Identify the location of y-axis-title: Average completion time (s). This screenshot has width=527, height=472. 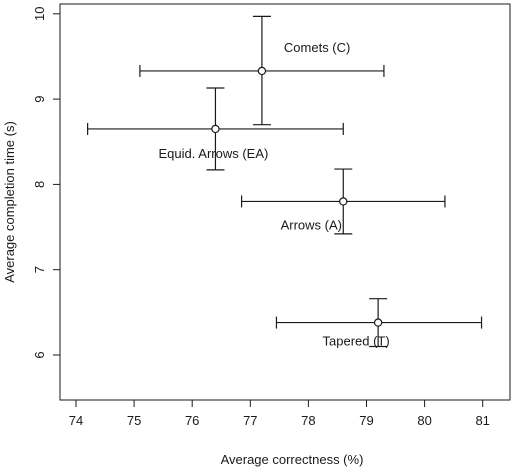
(9, 202).